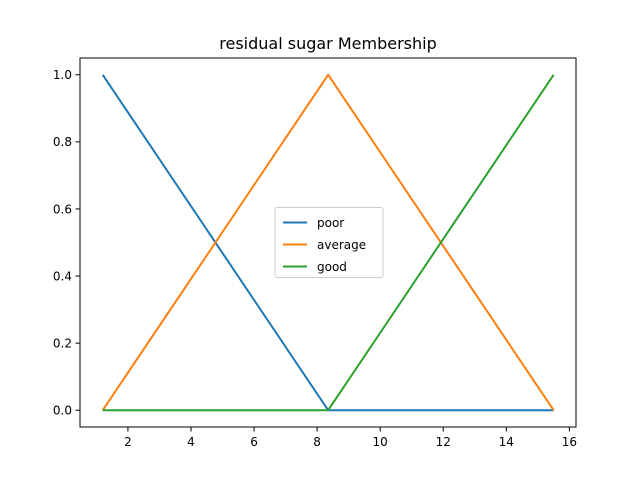  Describe the element at coordinates (327, 43) in the screenshot. I see `chart-title: residual sugar Membership` at that location.